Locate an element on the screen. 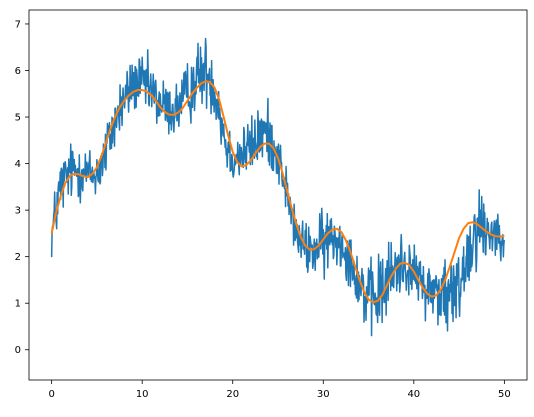 The width and height of the screenshot is (534, 417). y-tick-label: 7 is located at coordinates (18, 24).